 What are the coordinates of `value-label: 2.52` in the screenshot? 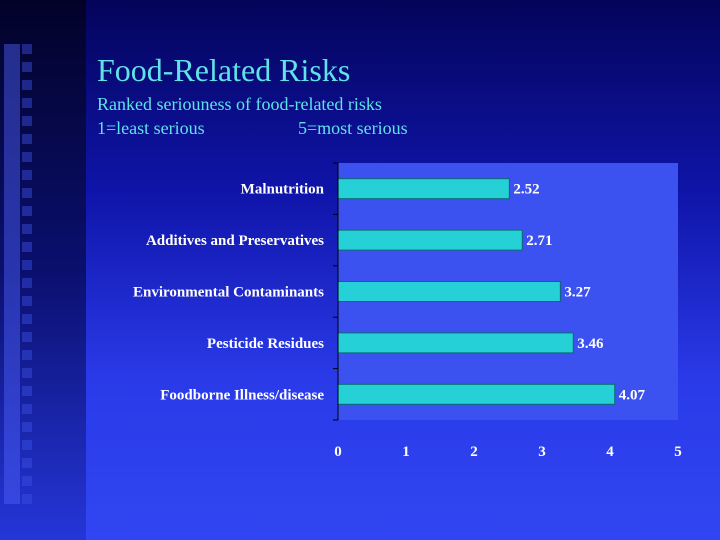 It's located at (526, 190).